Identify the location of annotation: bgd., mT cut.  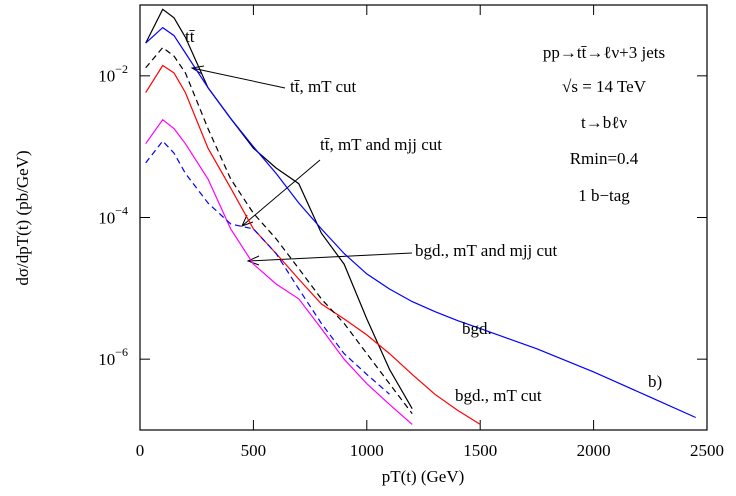
(498, 395).